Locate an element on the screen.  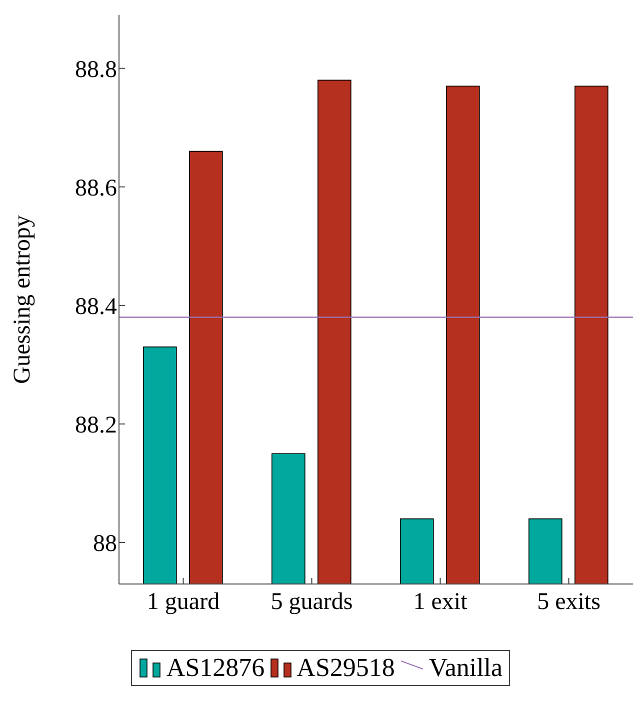
y-tick-label: 88 is located at coordinates (105, 544).